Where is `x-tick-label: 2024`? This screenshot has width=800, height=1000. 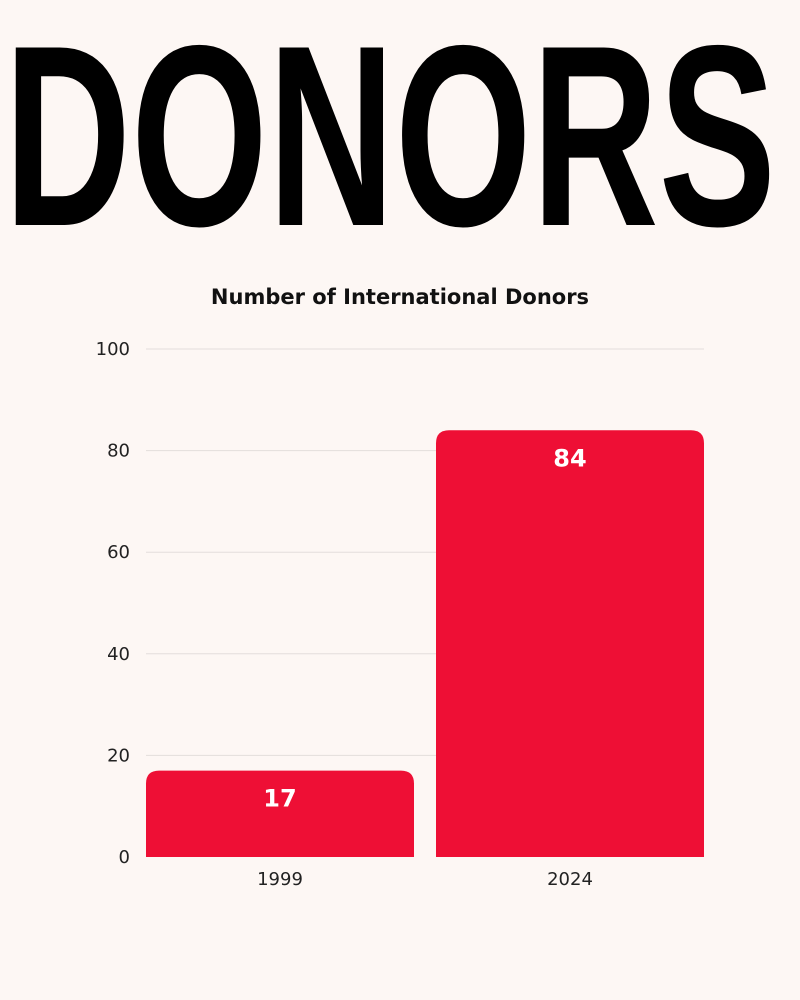 x-tick-label: 2024 is located at coordinates (570, 879).